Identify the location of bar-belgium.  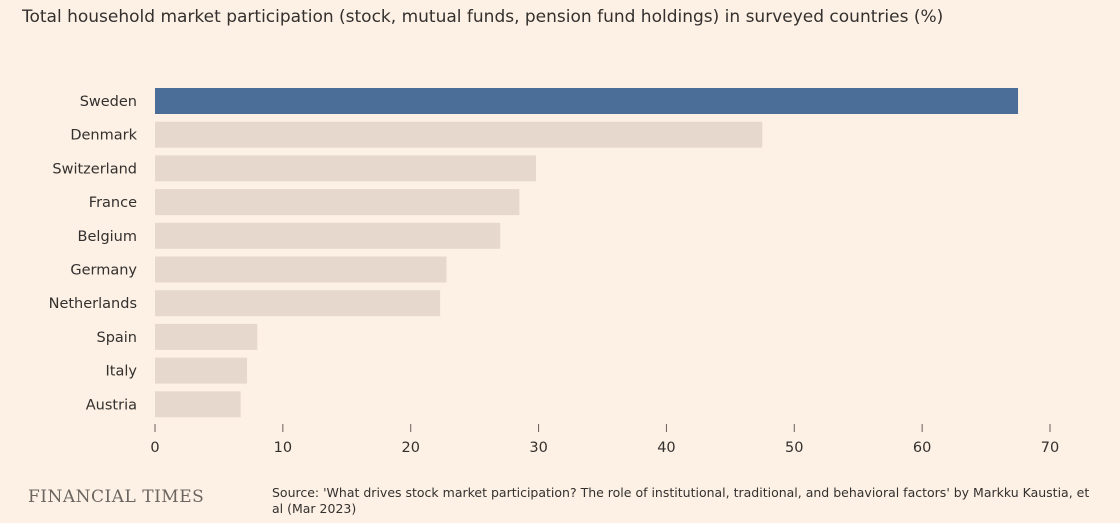
(328, 235).